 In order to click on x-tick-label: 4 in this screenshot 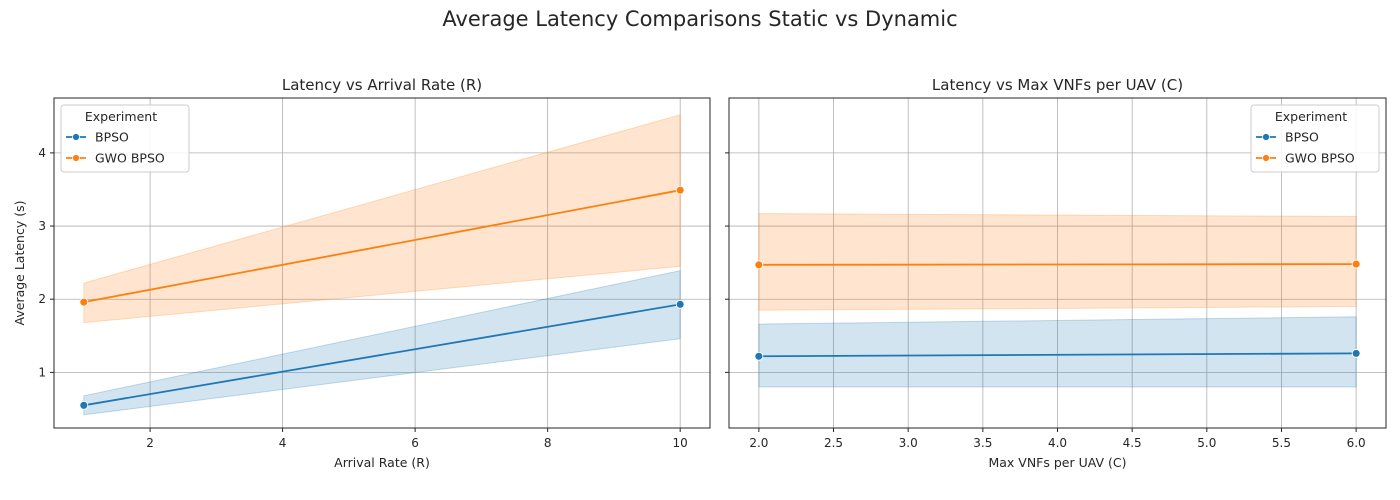, I will do `click(283, 443)`.